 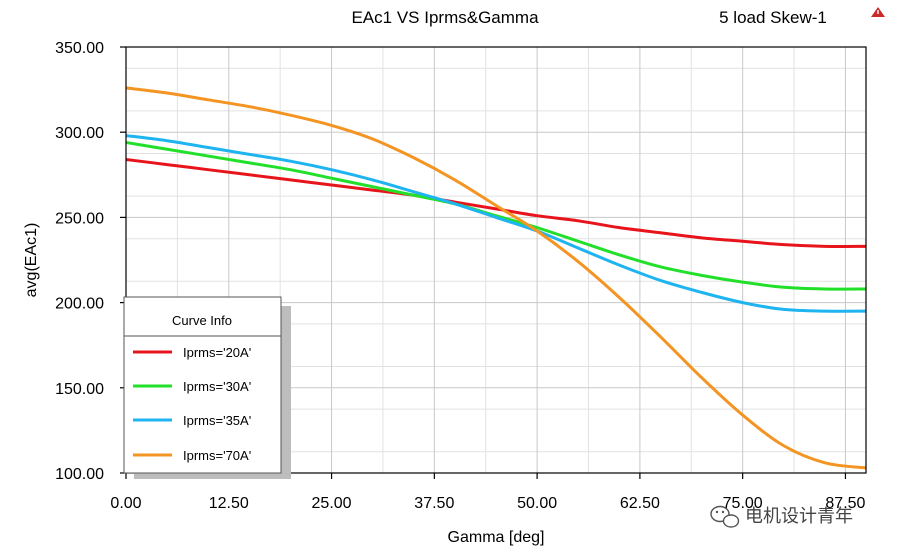 What do you see at coordinates (496, 202) in the screenshot?
I see `series-line` at bounding box center [496, 202].